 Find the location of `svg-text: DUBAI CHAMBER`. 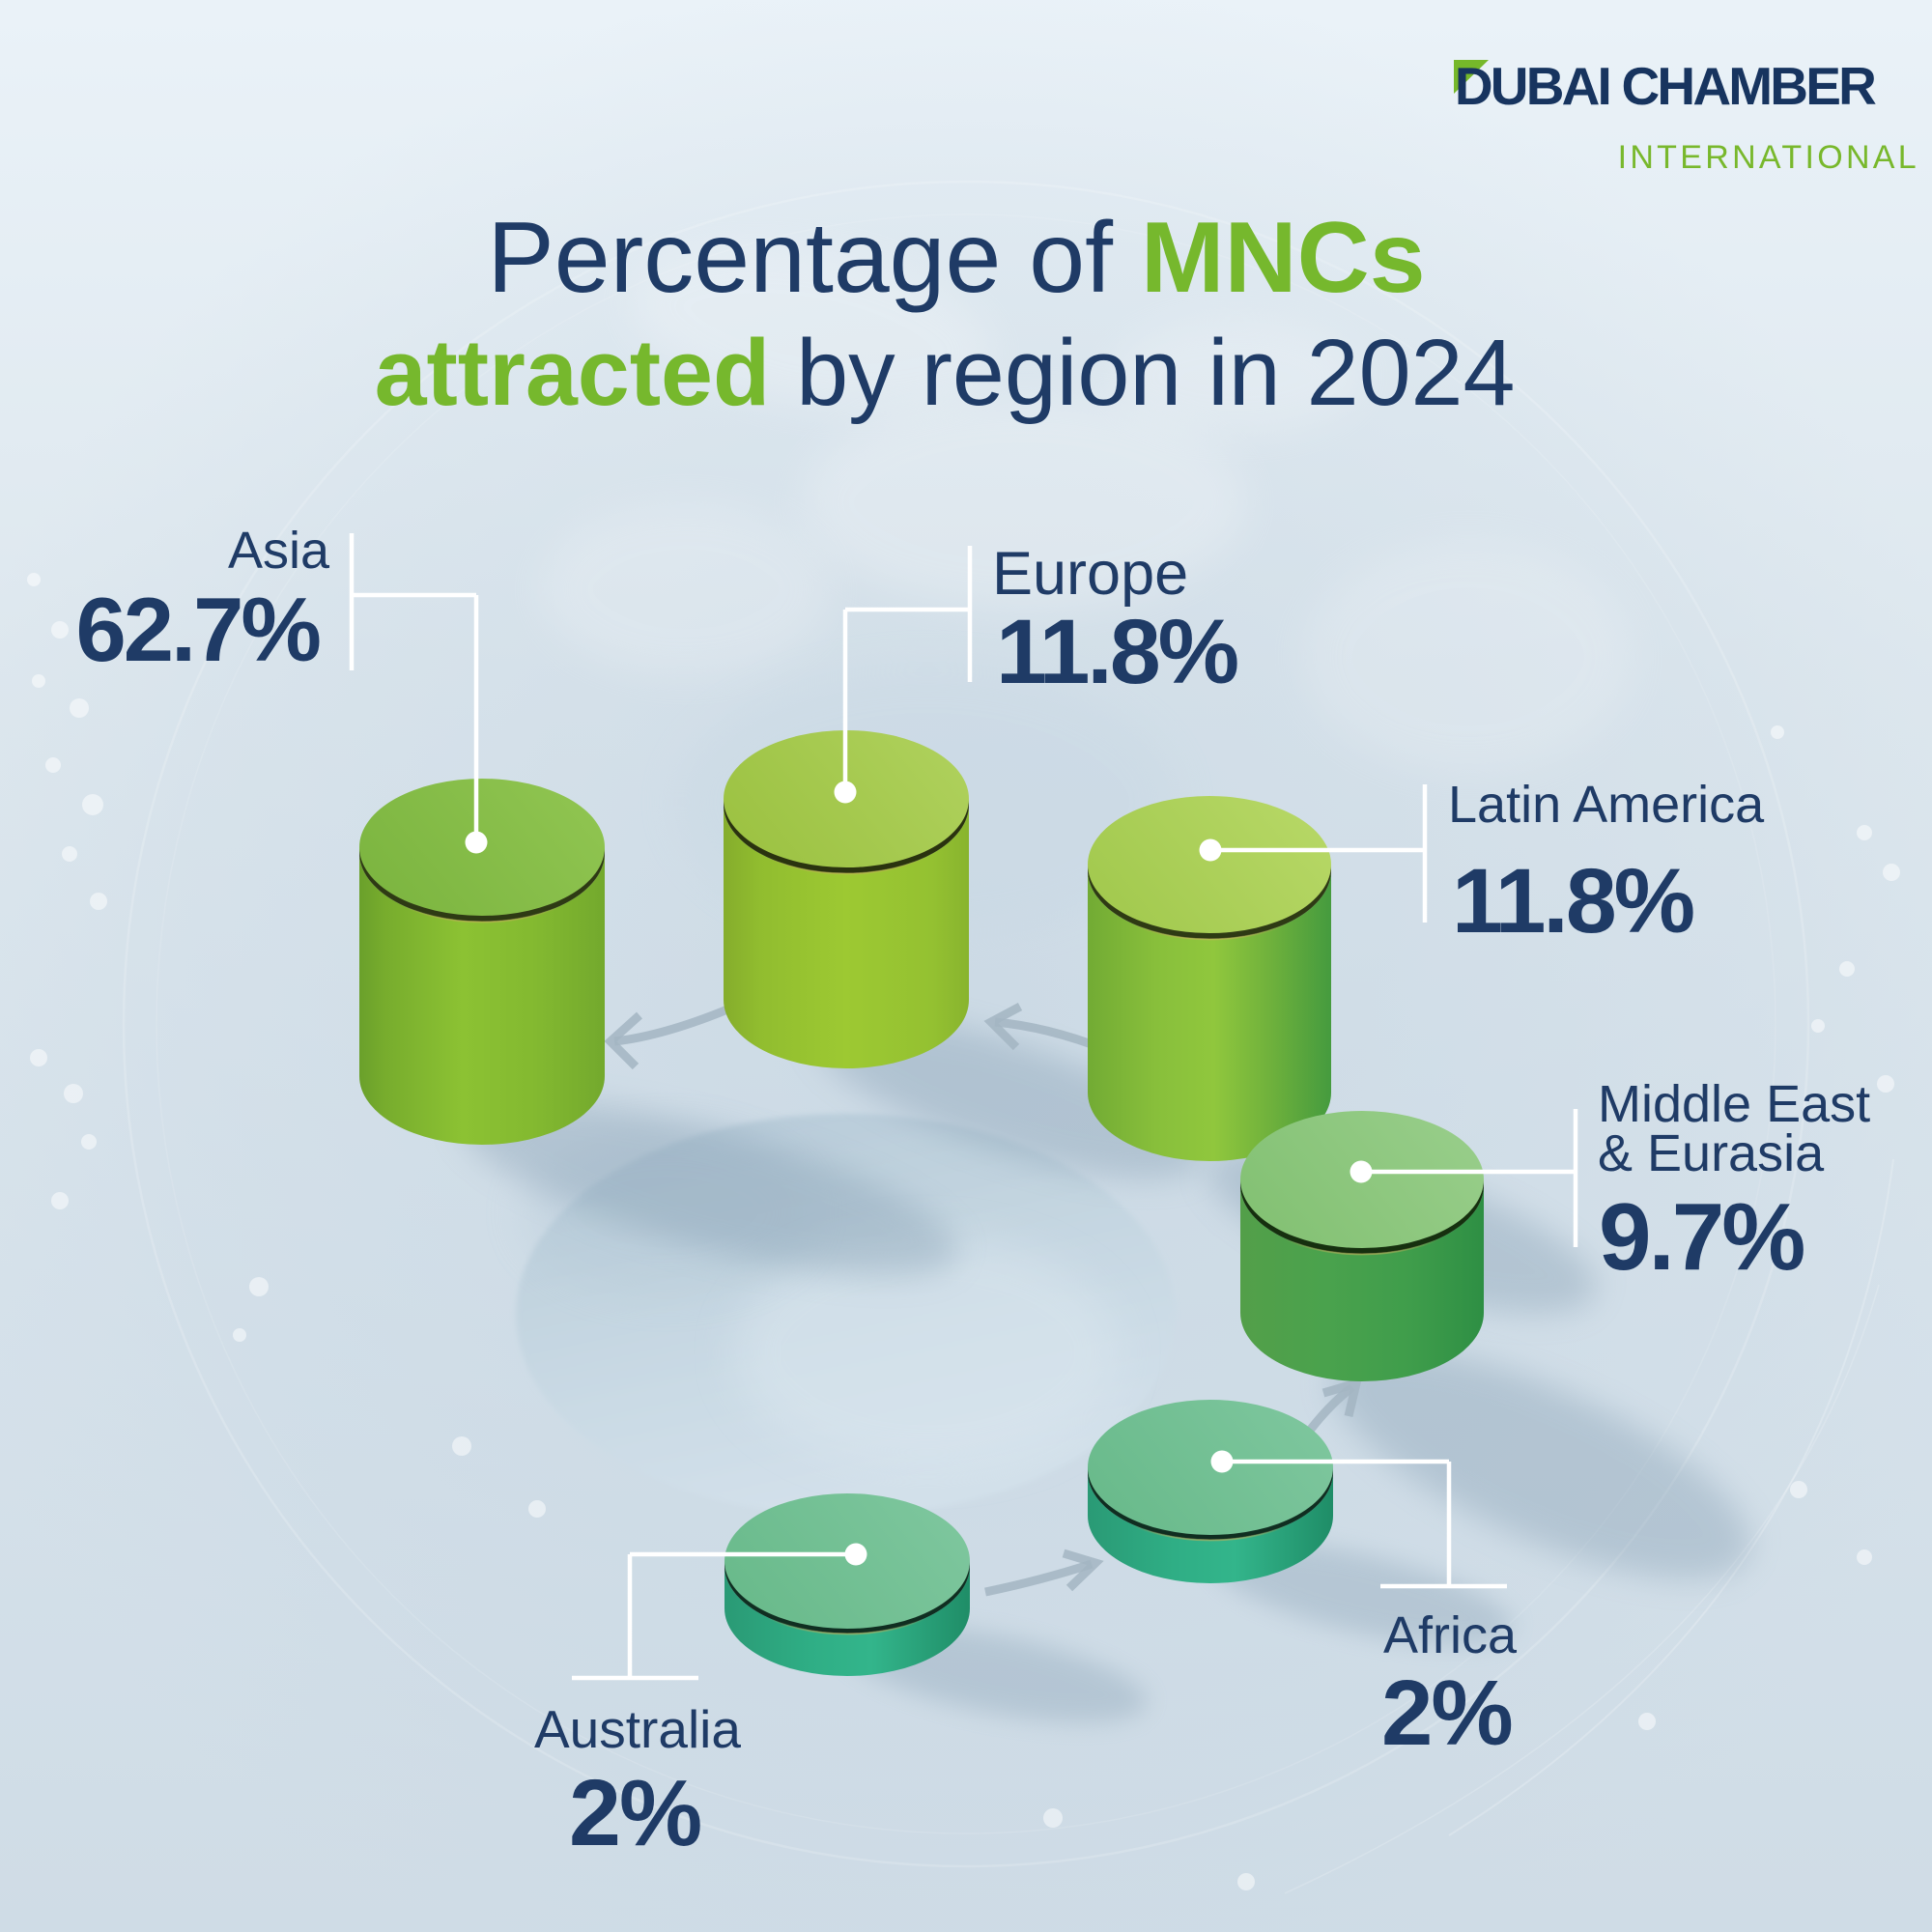

svg-text: DUBAI CHAMBER is located at coordinates (1665, 86).